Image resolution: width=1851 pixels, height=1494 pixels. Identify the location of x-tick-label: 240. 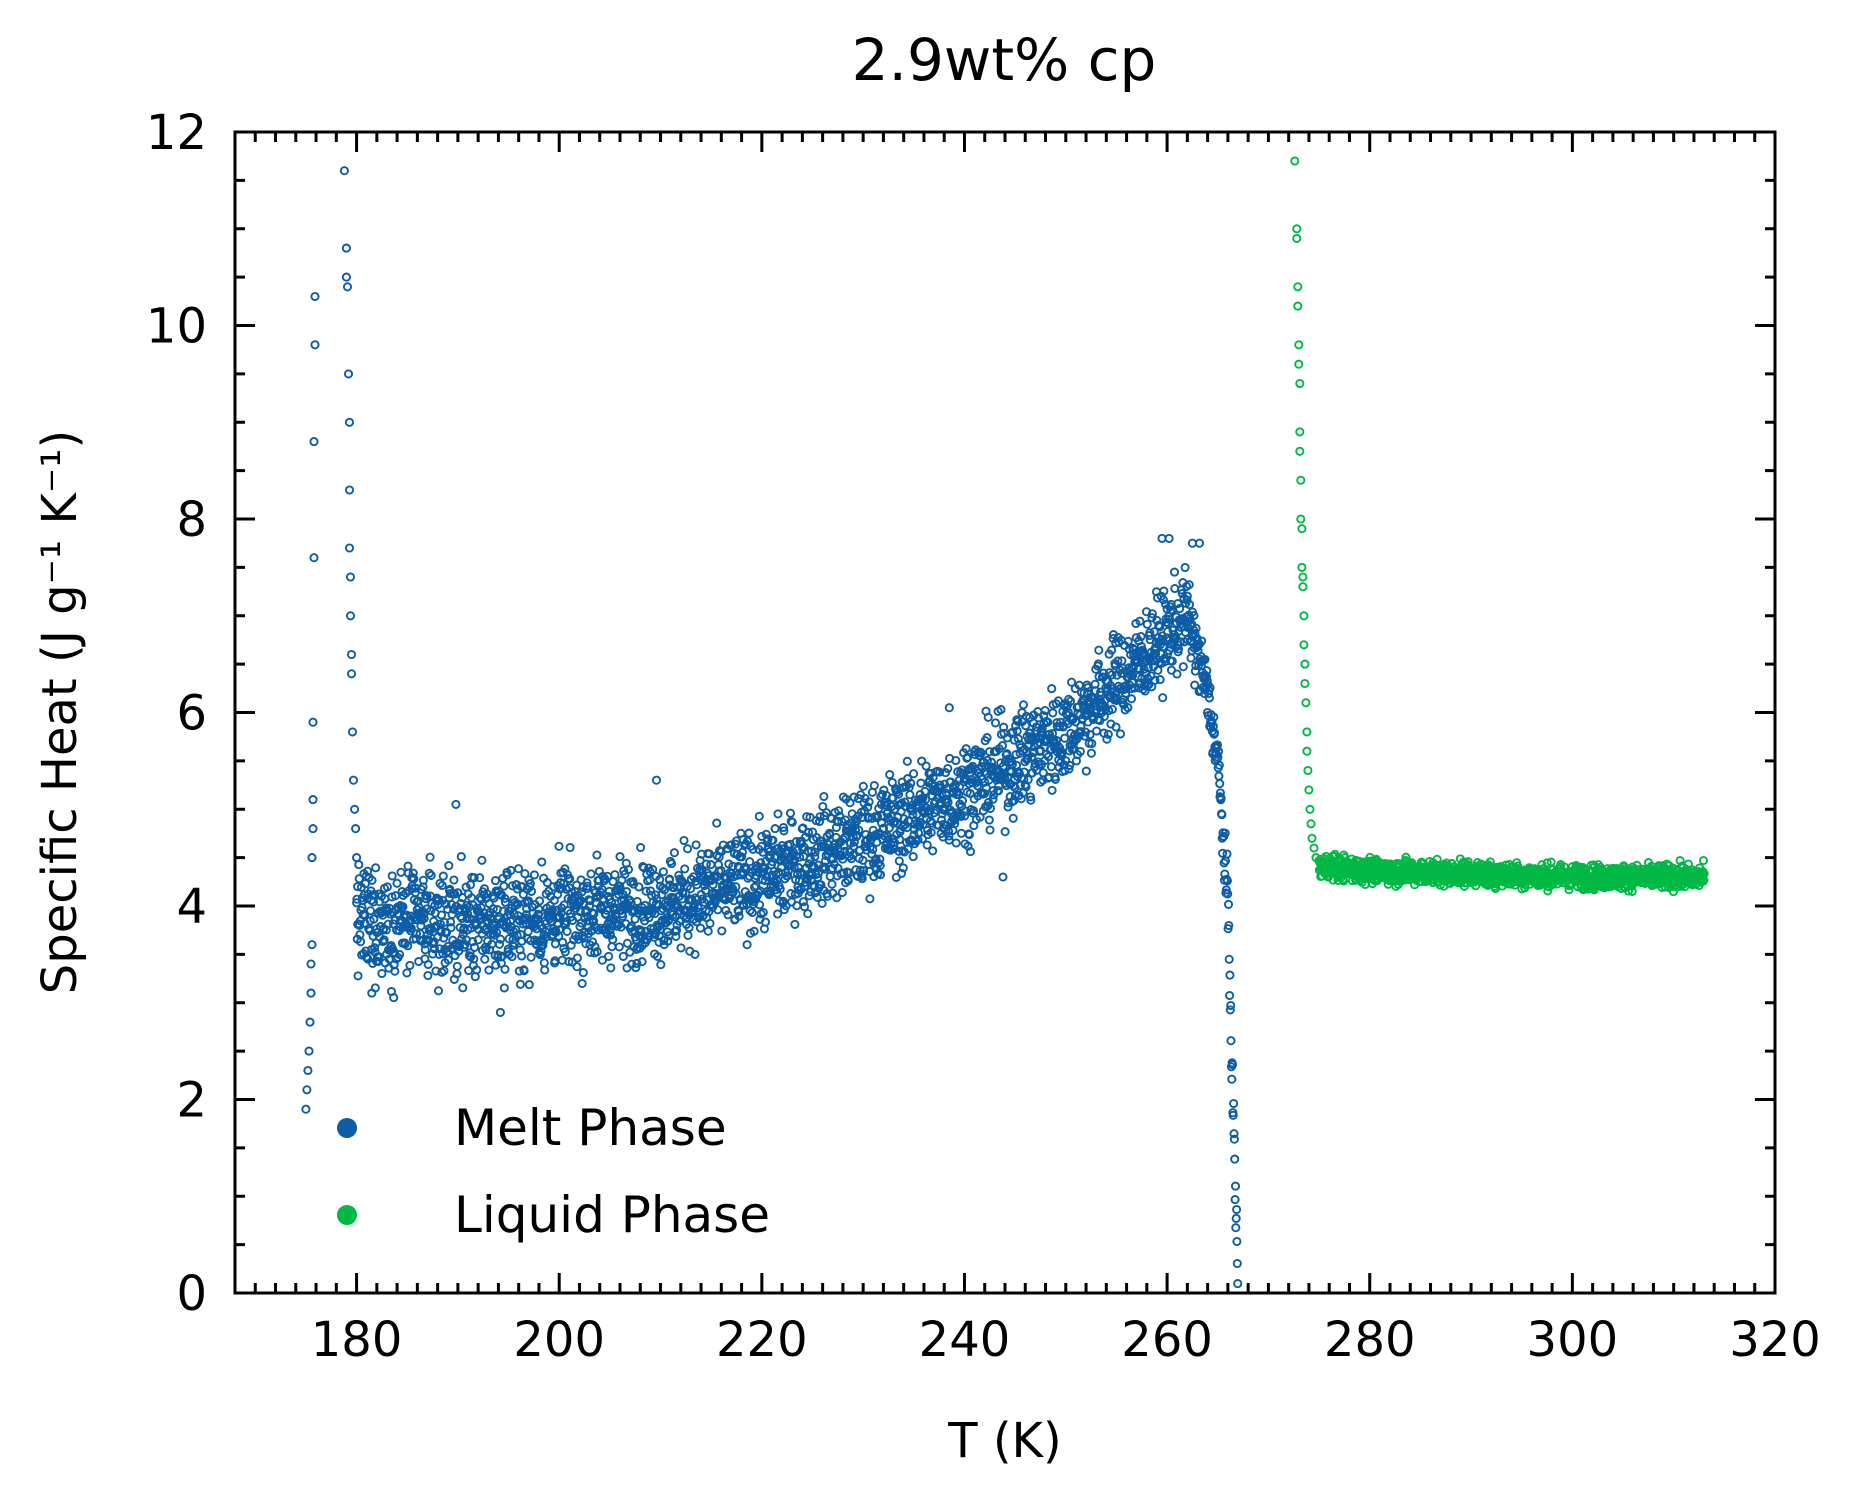
(965, 1340).